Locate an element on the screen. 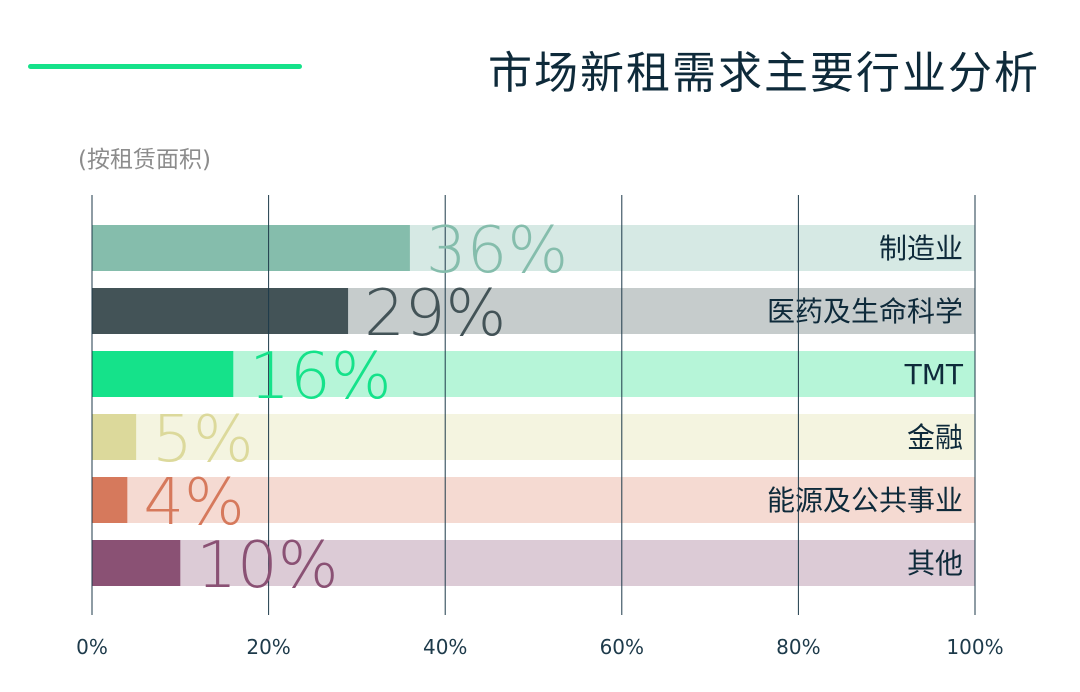  value-label: 10% is located at coordinates (267, 566).